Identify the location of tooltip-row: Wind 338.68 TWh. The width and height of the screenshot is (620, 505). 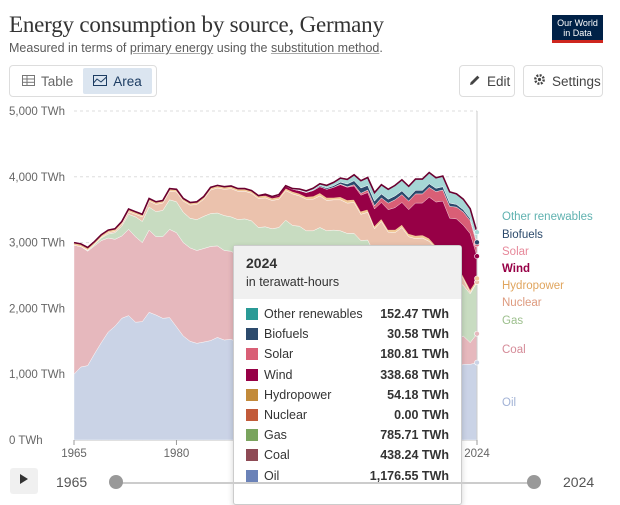
(347, 375).